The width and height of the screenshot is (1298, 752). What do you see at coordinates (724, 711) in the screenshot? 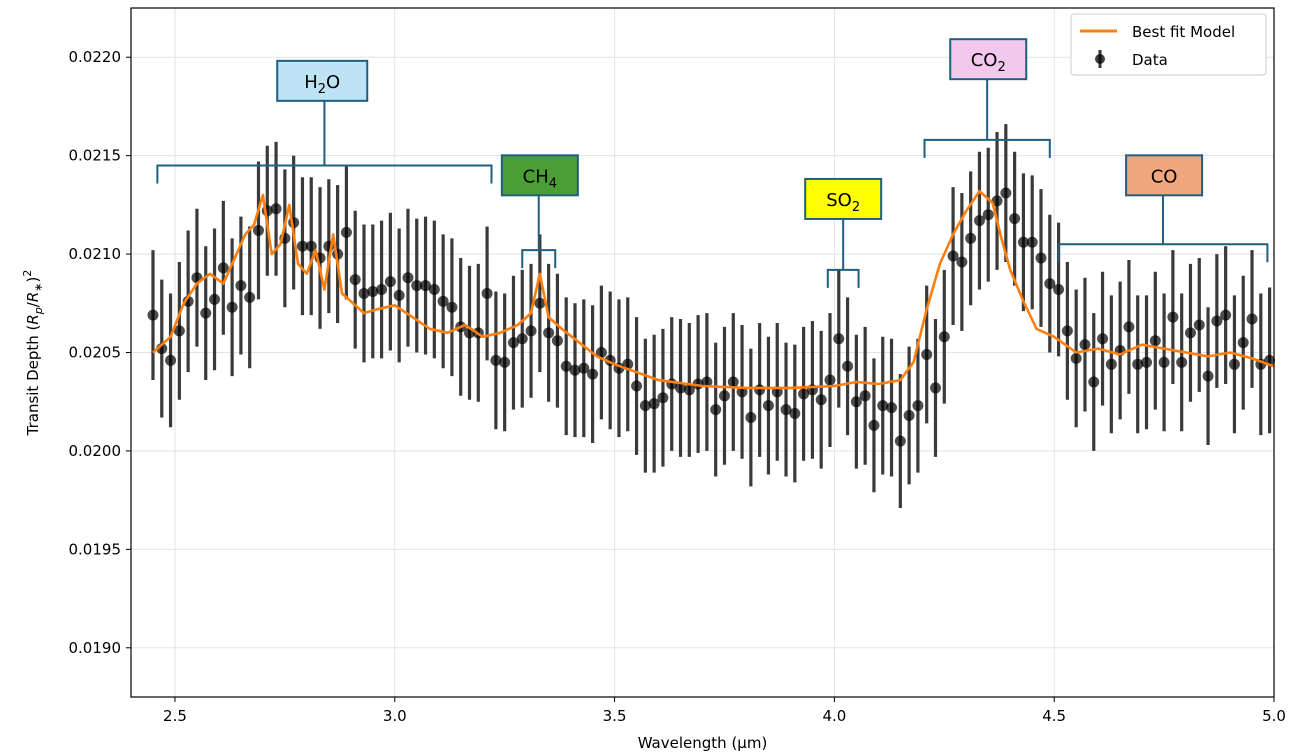
I see `x-axis-ticks: 2.5 3.0 3.5 4.0 4.5 5.0` at bounding box center [724, 711].